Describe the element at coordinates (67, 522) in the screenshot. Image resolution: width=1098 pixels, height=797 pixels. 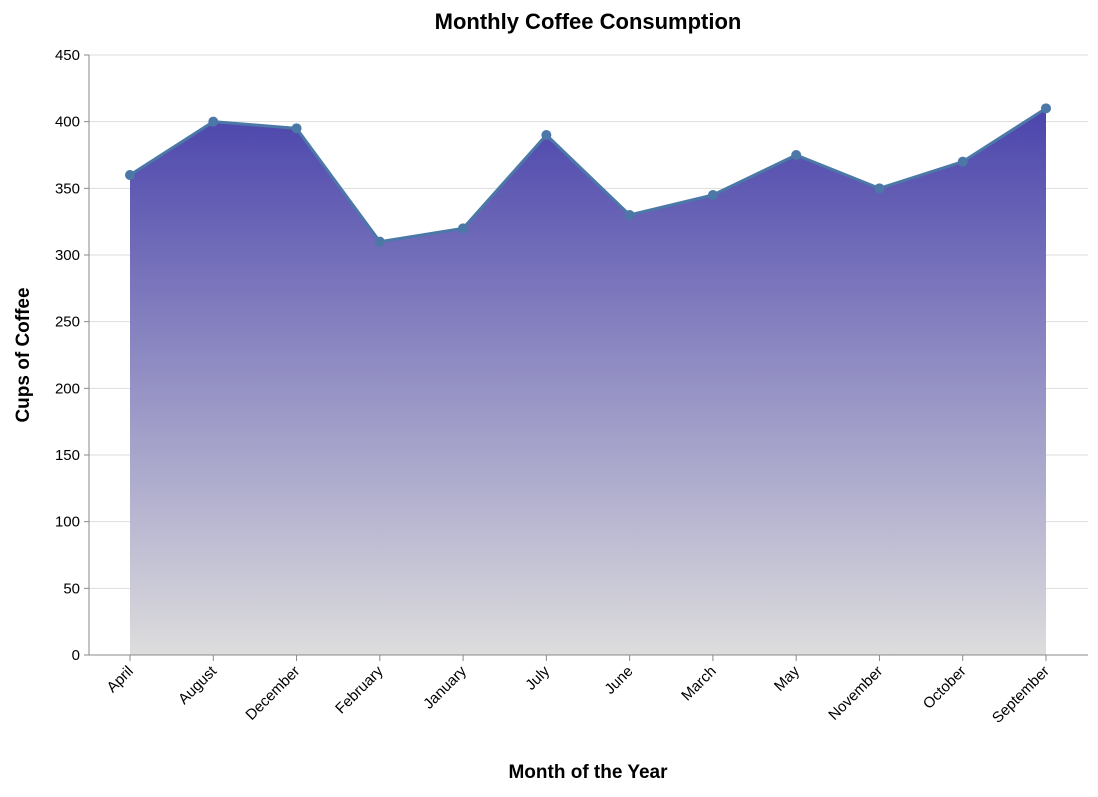
I see `y-tick-label: 100` at that location.